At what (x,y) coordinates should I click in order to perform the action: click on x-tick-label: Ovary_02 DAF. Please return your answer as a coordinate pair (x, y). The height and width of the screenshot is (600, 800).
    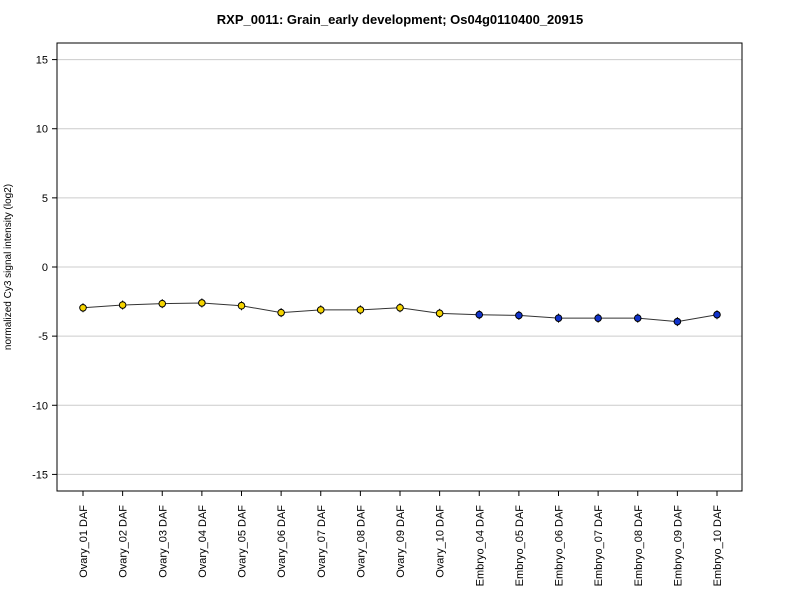
    Looking at the image, I should click on (124, 541).